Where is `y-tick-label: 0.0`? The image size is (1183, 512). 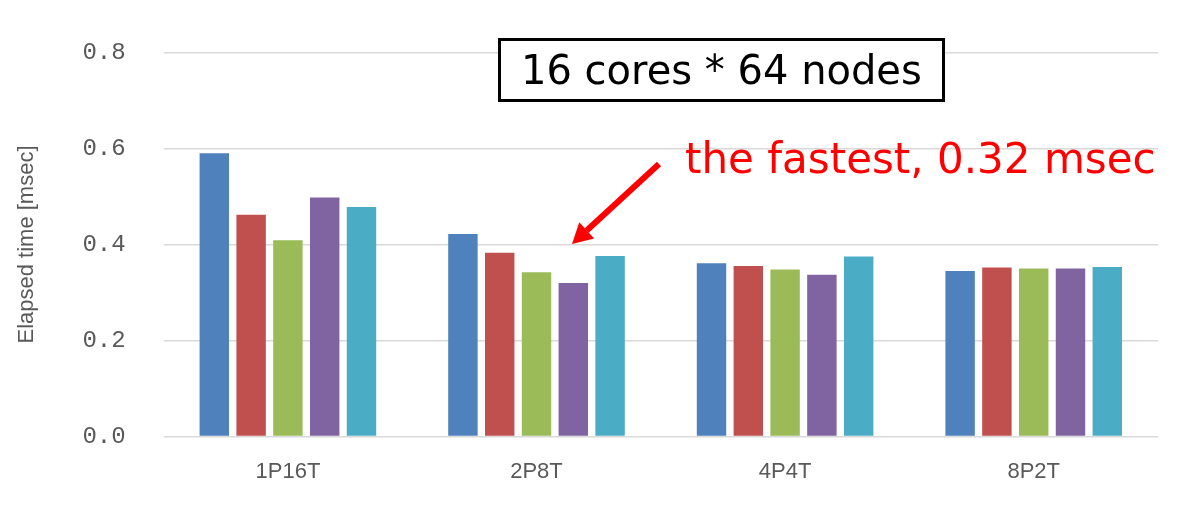
y-tick-label: 0.0 is located at coordinates (104, 436).